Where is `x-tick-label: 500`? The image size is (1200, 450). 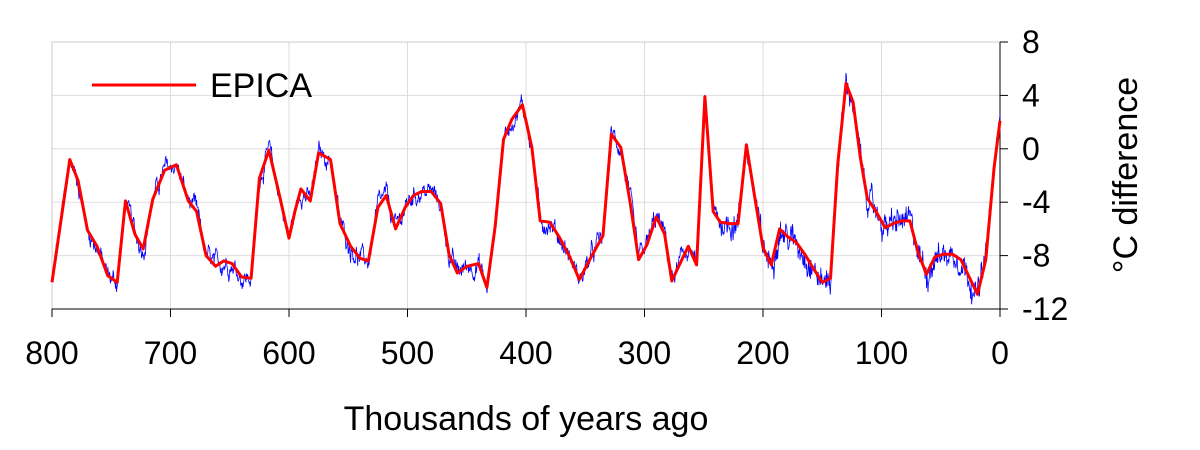
x-tick-label: 500 is located at coordinates (407, 353).